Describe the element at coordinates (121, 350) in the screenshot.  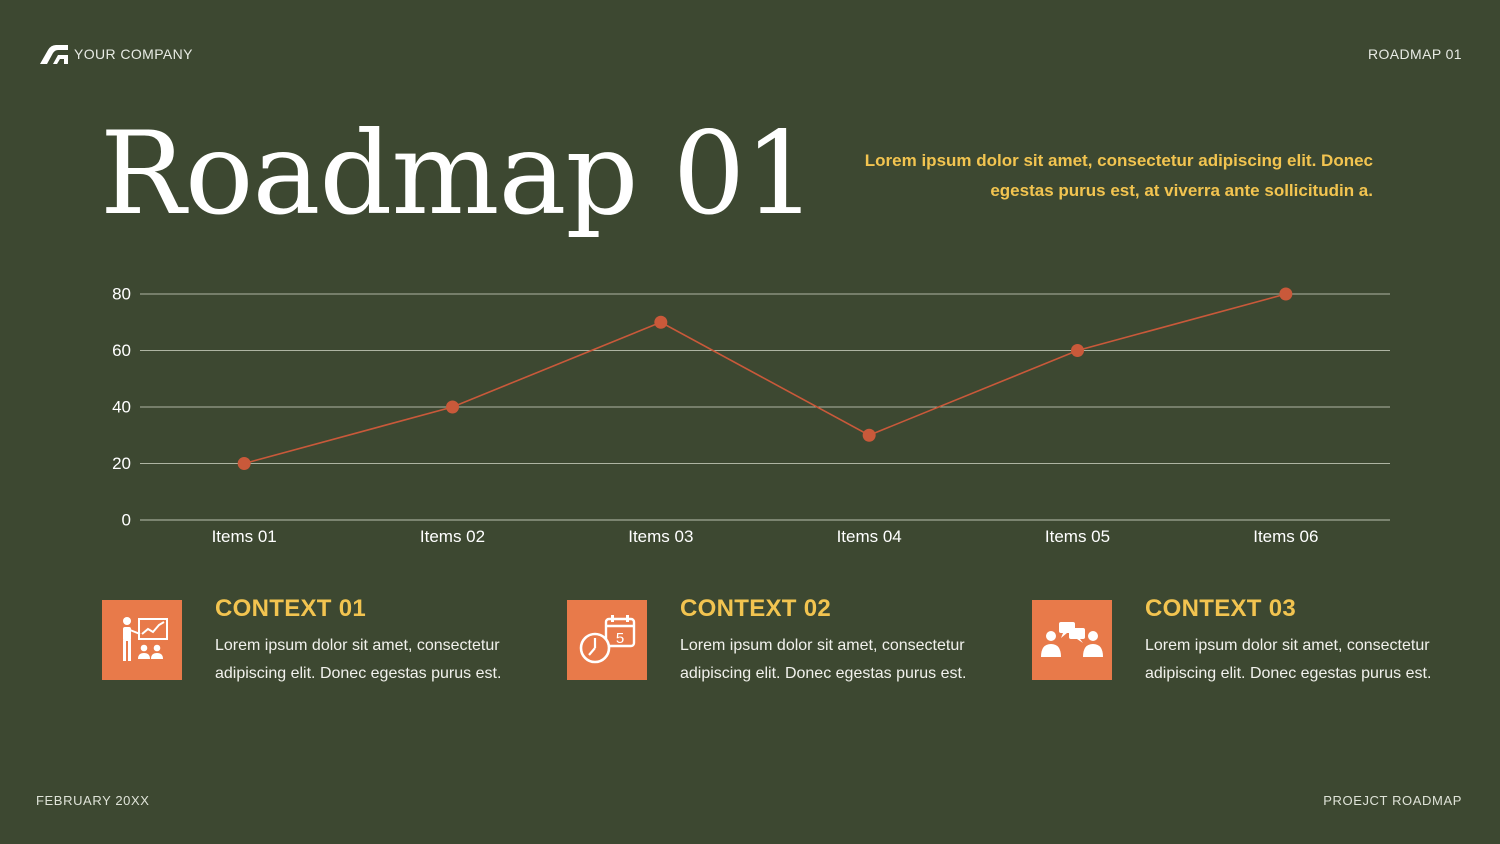
I see `y-tick-label: 60` at that location.